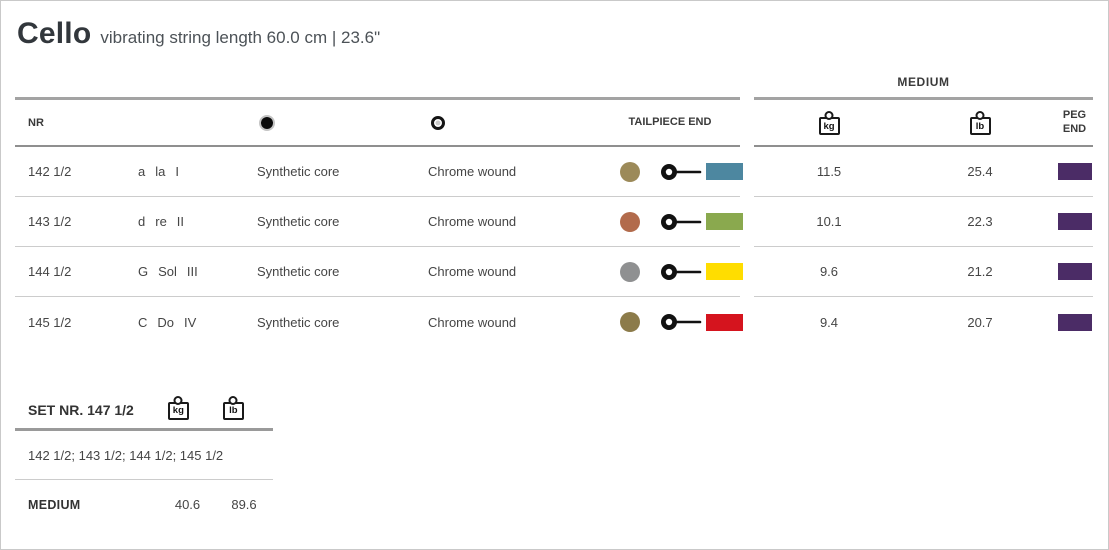 The image size is (1109, 550). Describe the element at coordinates (379, 172) in the screenshot. I see `table-row: 142 1/2 a la I Synthetic core Chrome wound` at that location.